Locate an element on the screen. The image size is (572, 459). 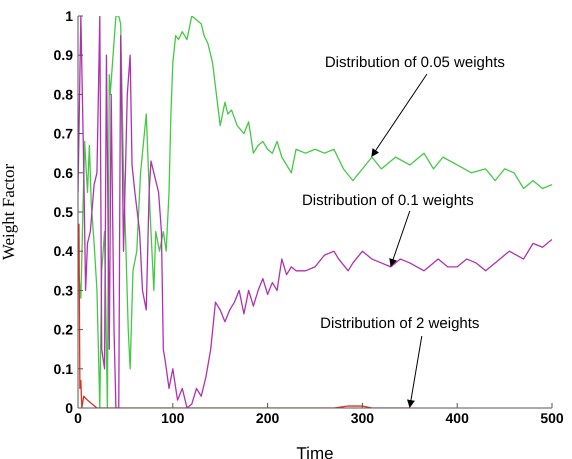
x-tick-label: 100 is located at coordinates (173, 418).